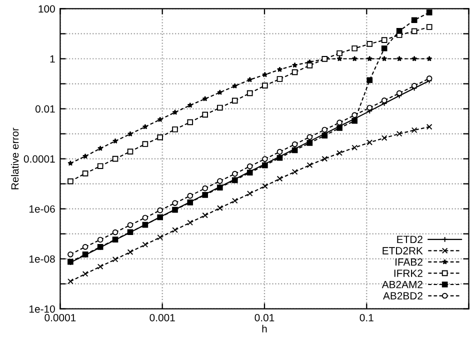 The height and width of the screenshot is (349, 474). What do you see at coordinates (402, 250) in the screenshot?
I see `legend-label: ETD2RK` at bounding box center [402, 250].